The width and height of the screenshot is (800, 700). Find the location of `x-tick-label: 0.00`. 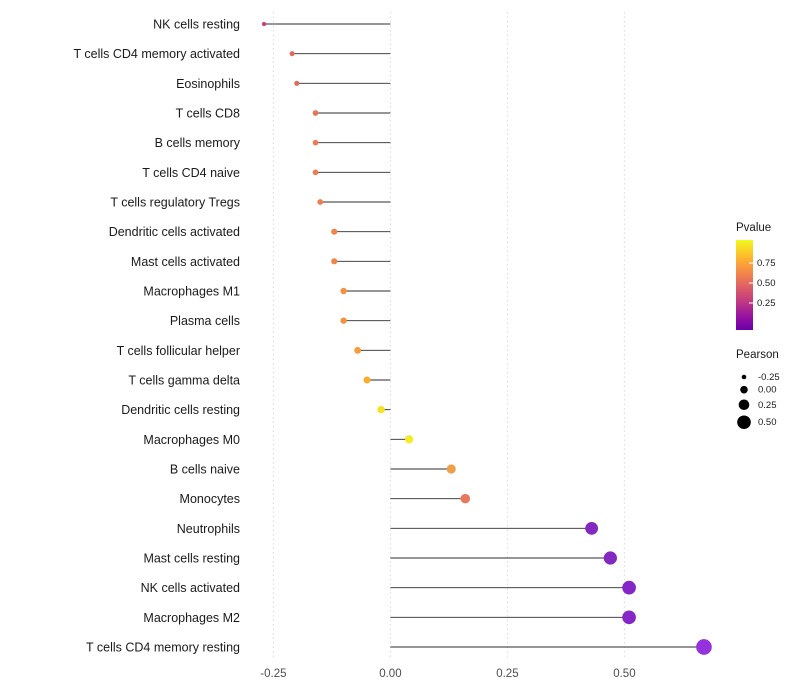

x-tick-label: 0.00 is located at coordinates (390, 674).